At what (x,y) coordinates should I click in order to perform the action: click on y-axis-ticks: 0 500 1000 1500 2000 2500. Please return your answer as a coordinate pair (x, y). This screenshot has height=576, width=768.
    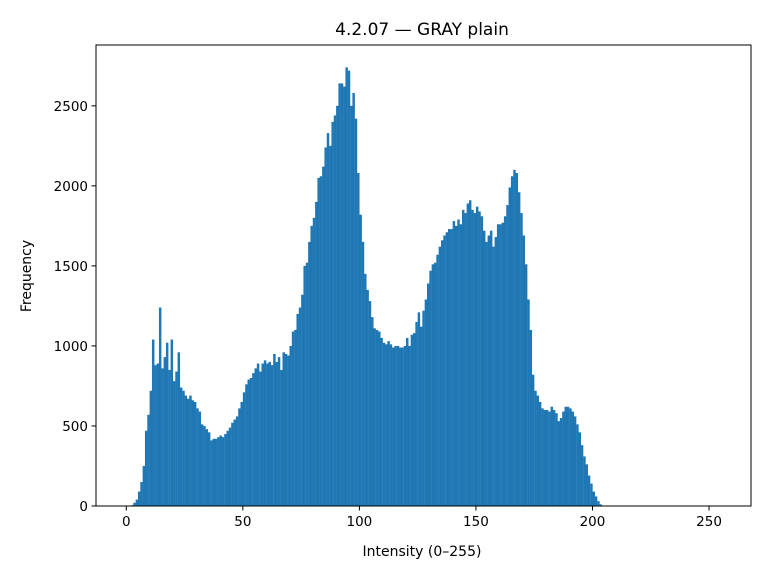
    Looking at the image, I should click on (75, 307).